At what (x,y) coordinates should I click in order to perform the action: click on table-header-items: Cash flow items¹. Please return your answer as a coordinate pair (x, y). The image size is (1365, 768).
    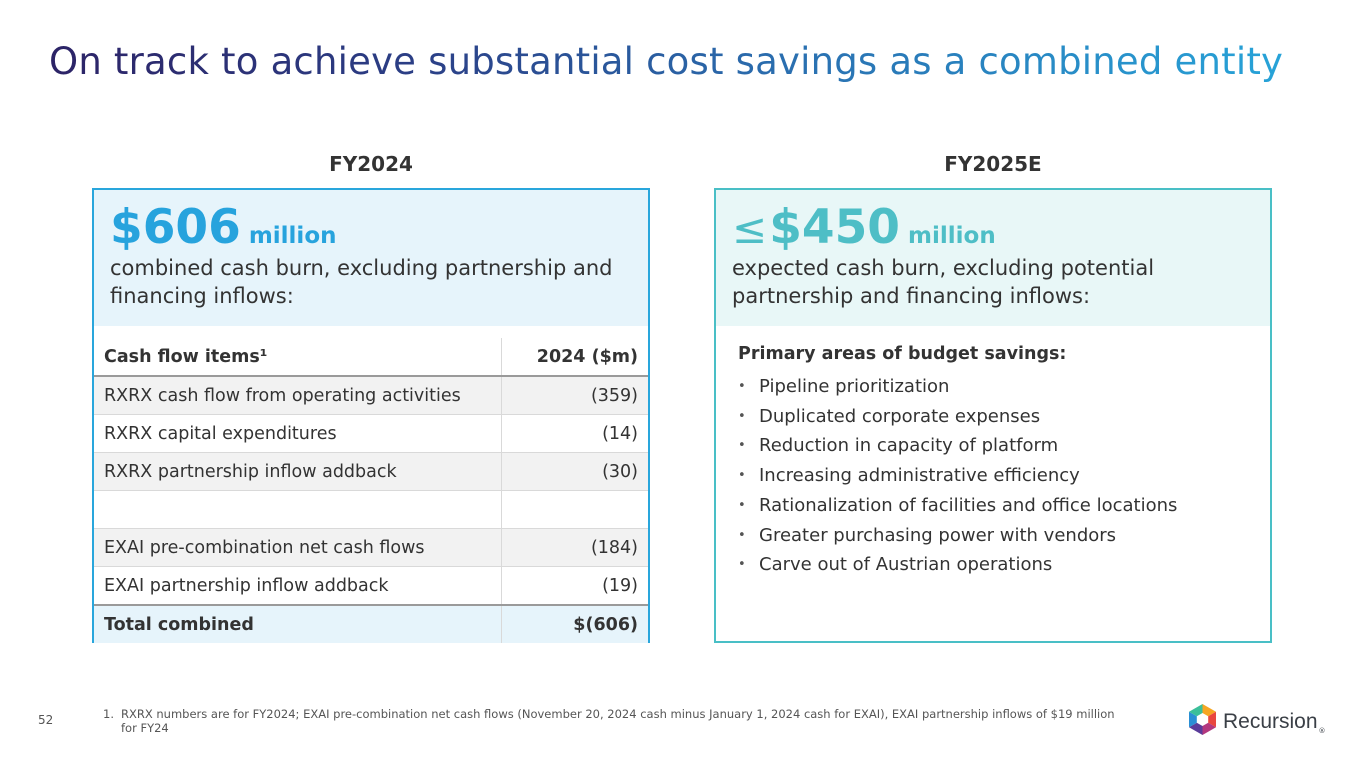
    Looking at the image, I should click on (298, 357).